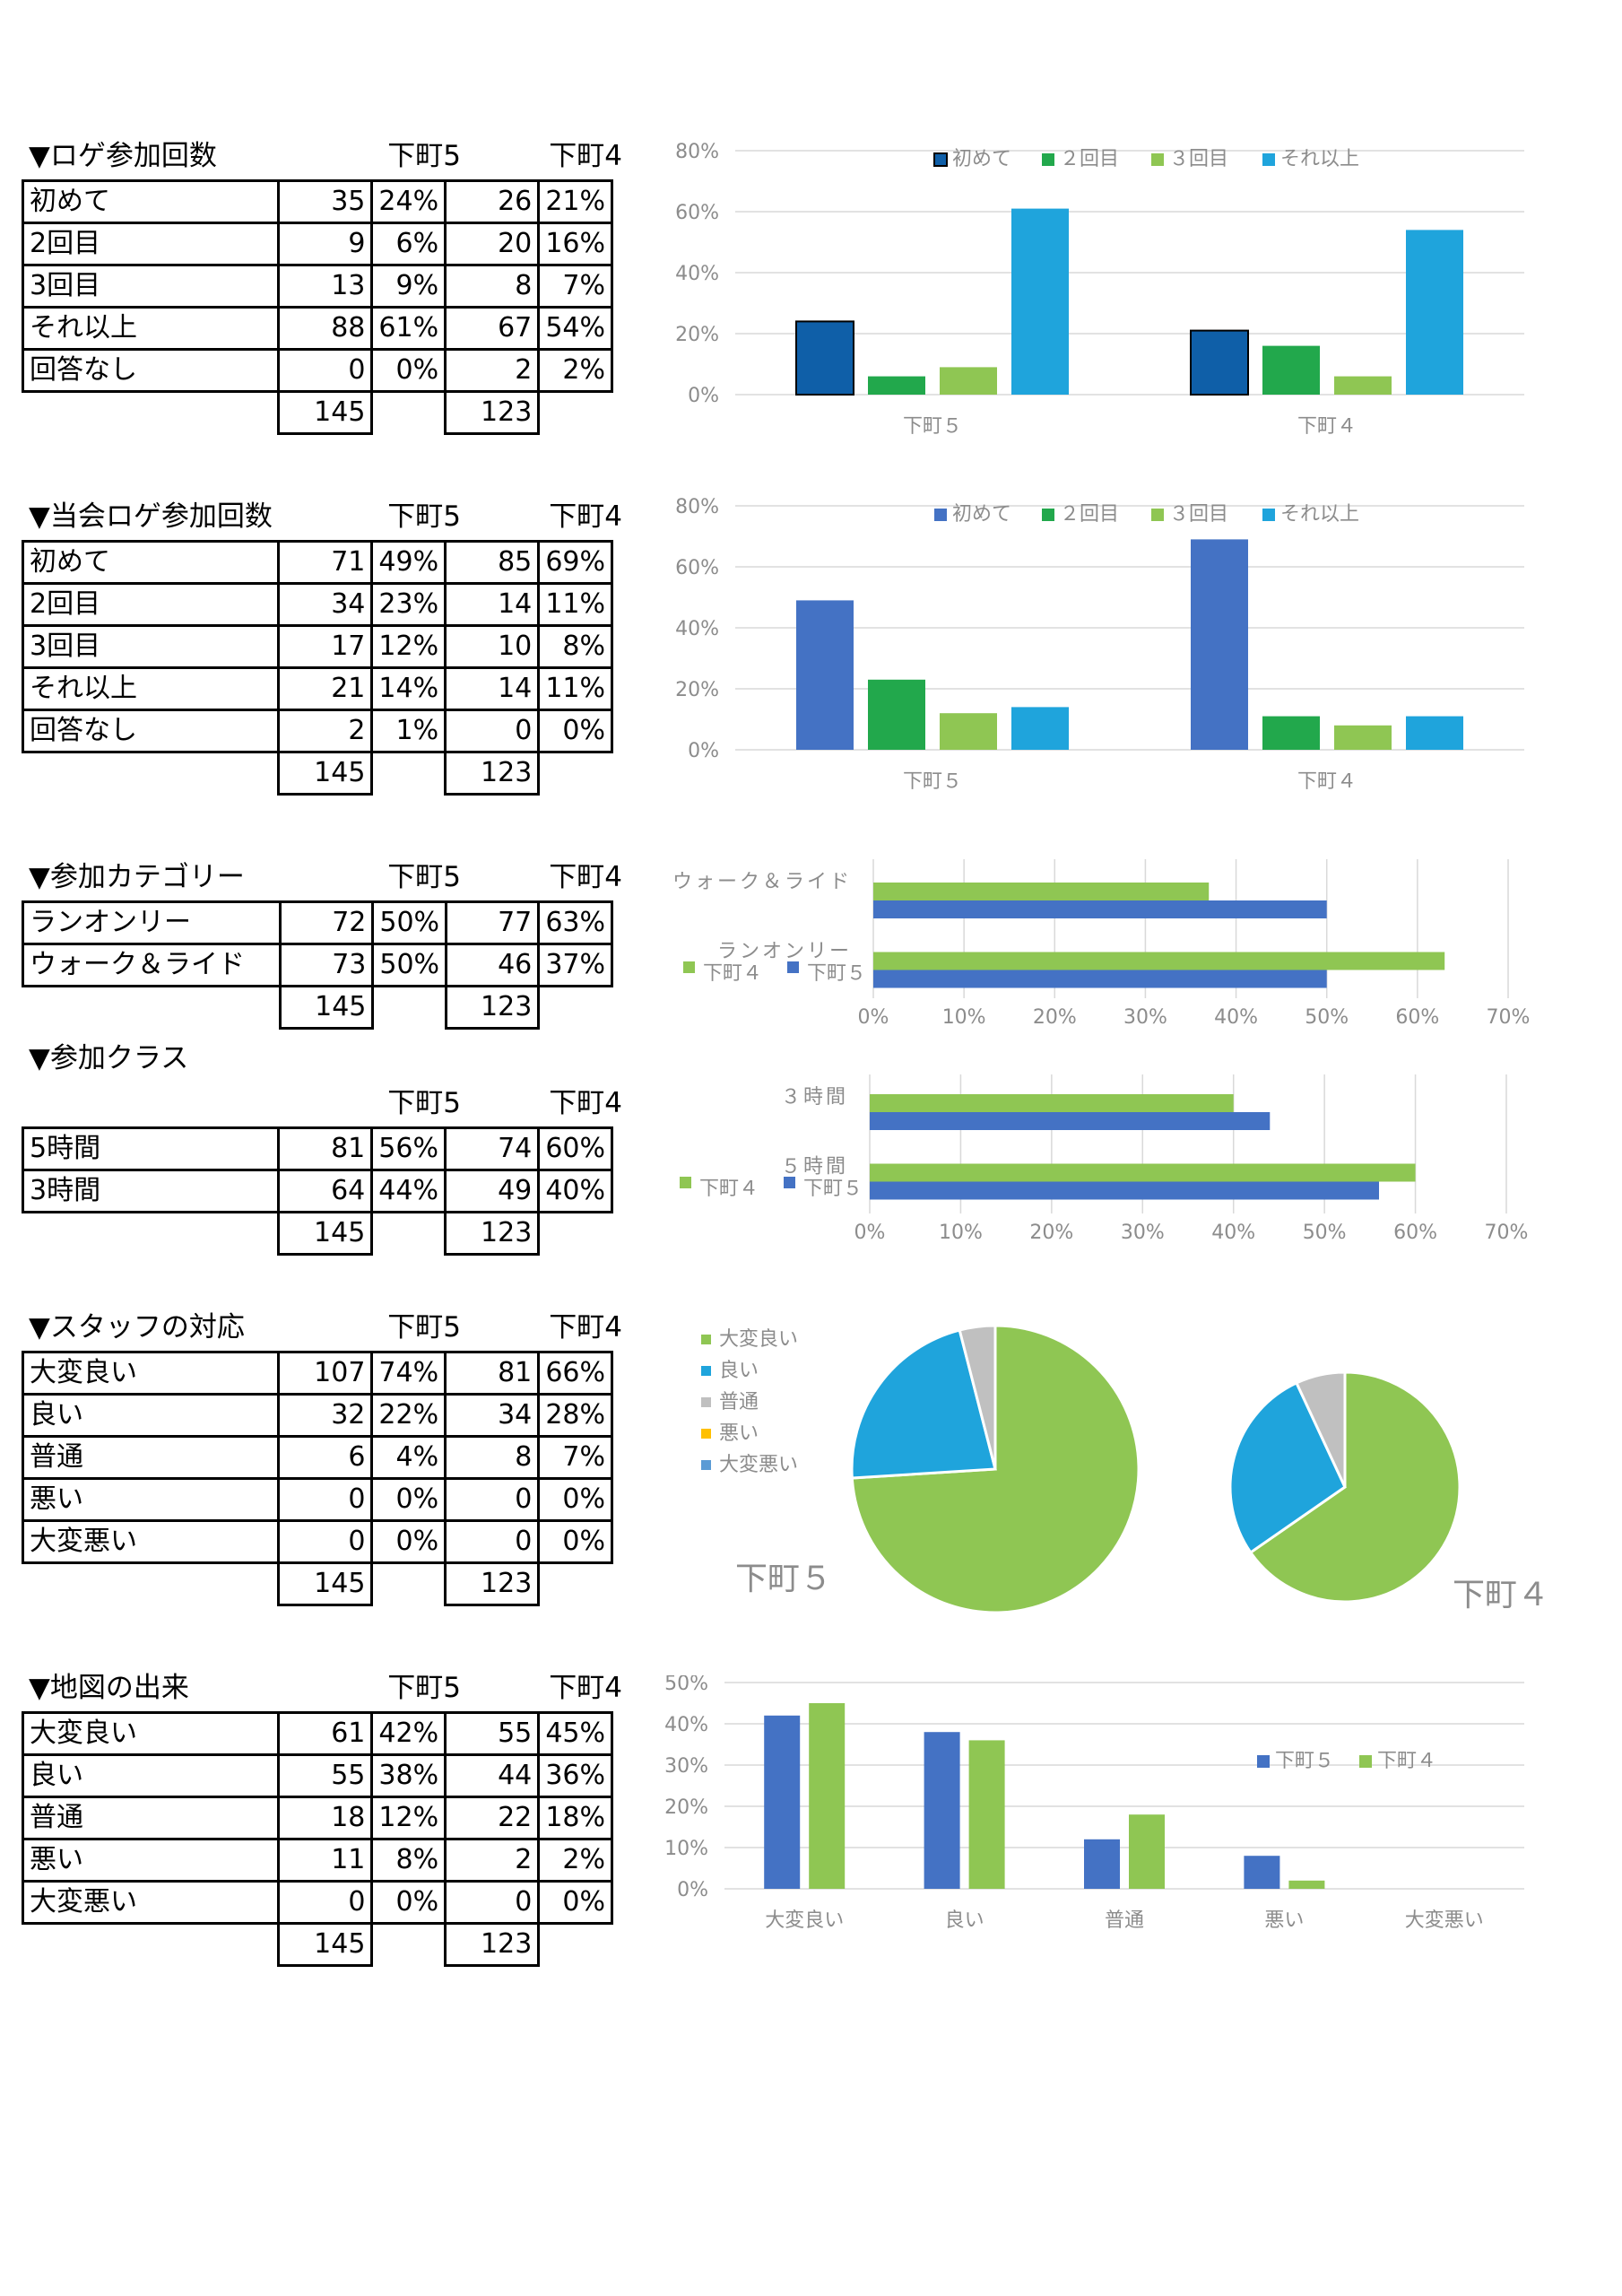  I want to click on percent-b: 11%, so click(575, 604).